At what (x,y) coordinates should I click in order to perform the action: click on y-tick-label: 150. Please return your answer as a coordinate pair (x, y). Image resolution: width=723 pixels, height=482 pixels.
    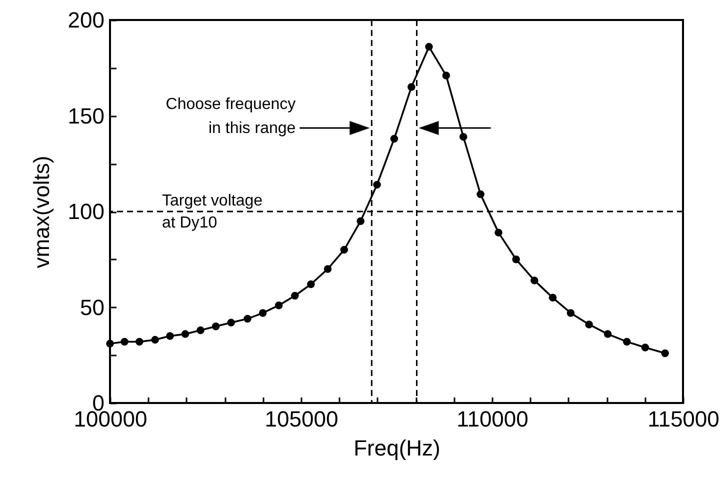
    Looking at the image, I should click on (86, 115).